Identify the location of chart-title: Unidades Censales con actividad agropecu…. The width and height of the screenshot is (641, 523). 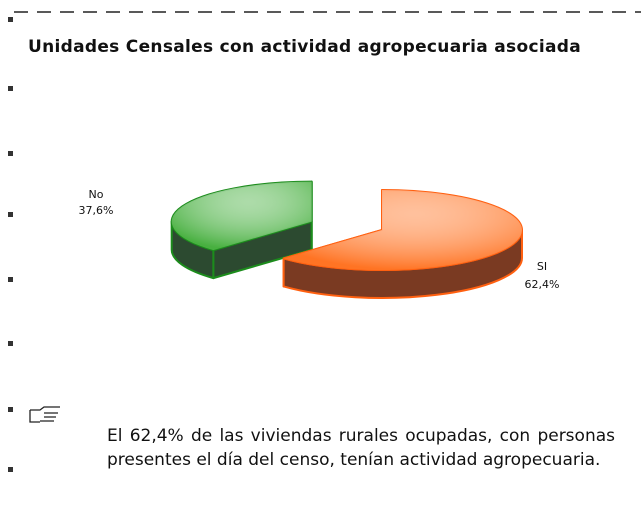
(304, 47).